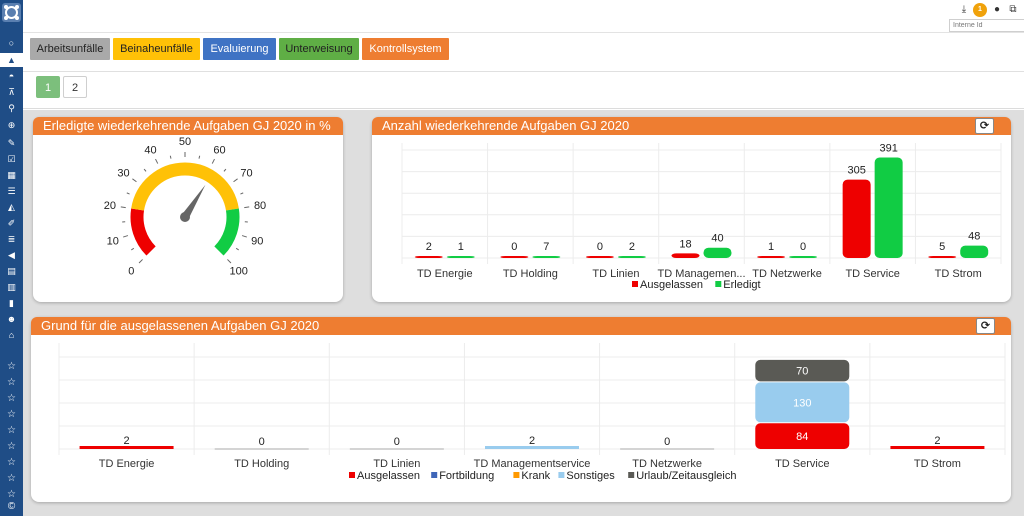  I want to click on page-button-2: 2, so click(75, 87).